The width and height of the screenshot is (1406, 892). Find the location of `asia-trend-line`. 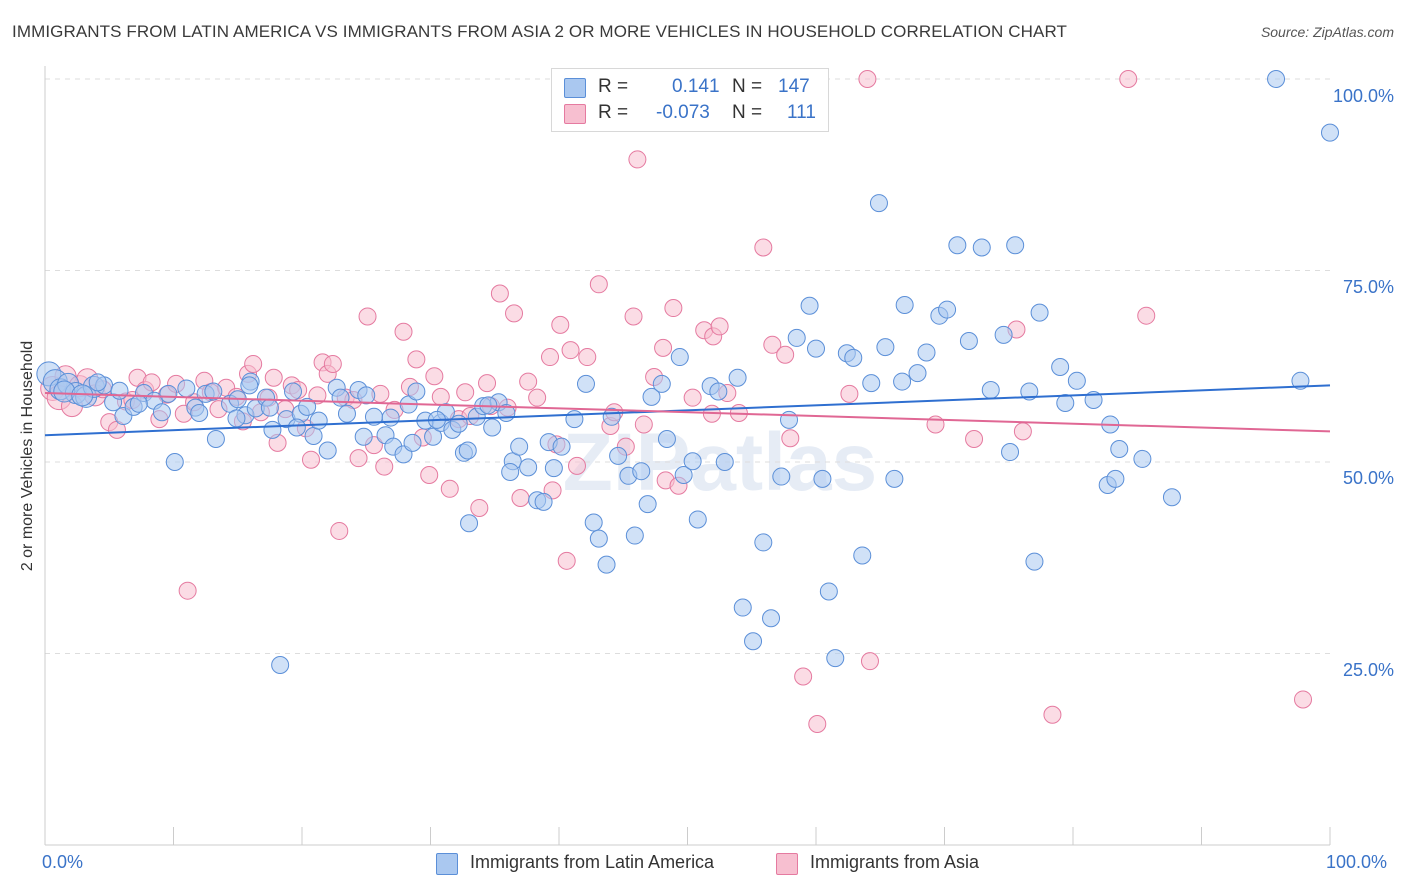

asia-trend-line is located at coordinates (687, 412).